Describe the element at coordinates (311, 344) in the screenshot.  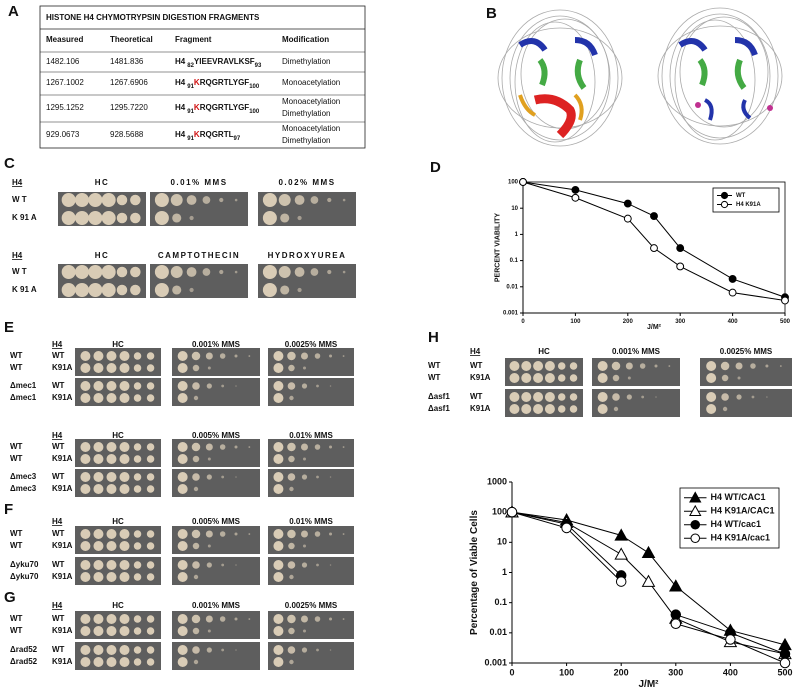
I see `condition: 0.0025% MMS` at that location.